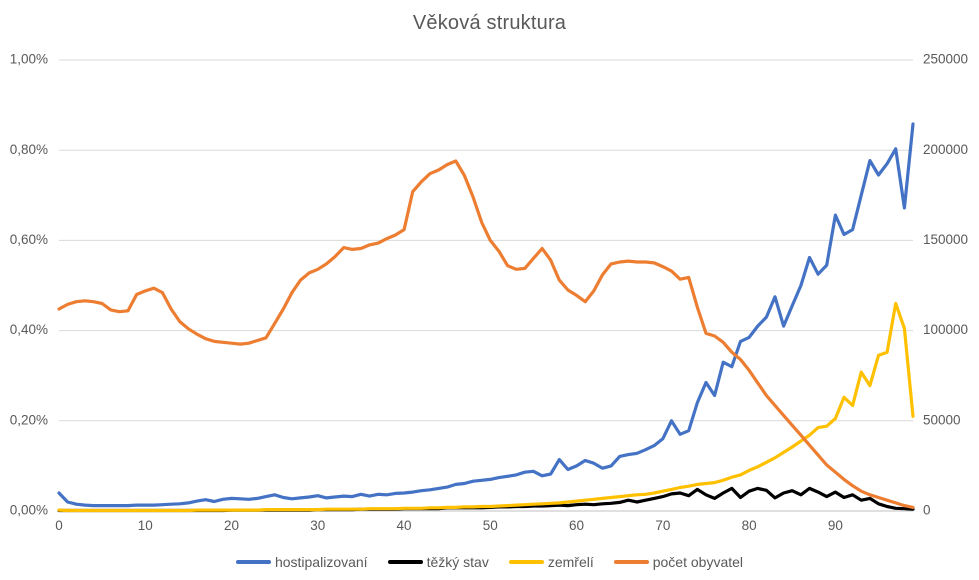  Describe the element at coordinates (231, 525) in the screenshot. I see `x-axis-label: 20` at that location.